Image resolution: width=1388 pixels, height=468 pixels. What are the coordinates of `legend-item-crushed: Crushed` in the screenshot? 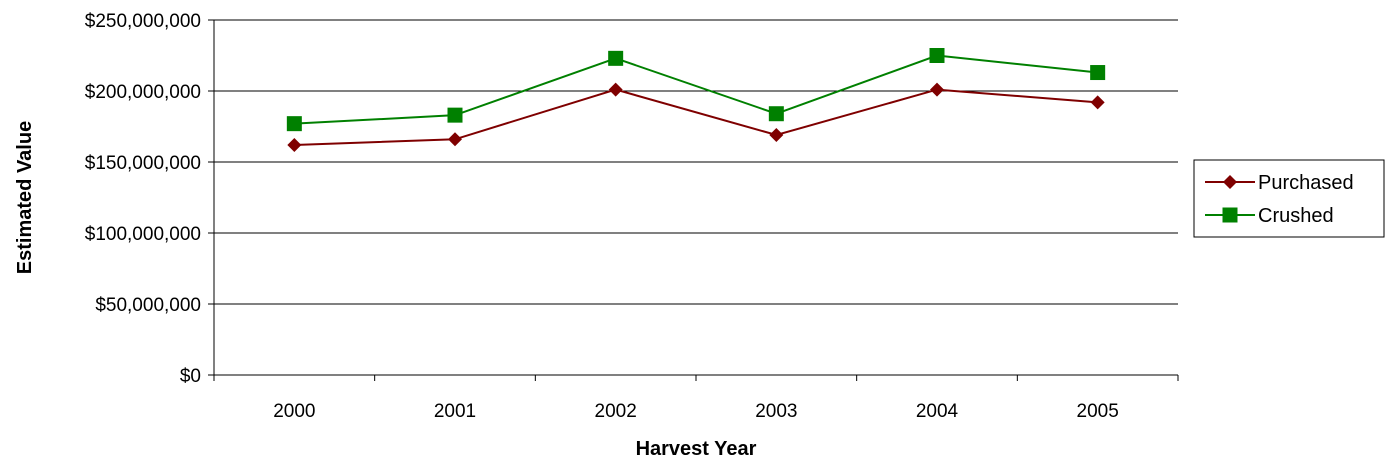 It's located at (1269, 216).